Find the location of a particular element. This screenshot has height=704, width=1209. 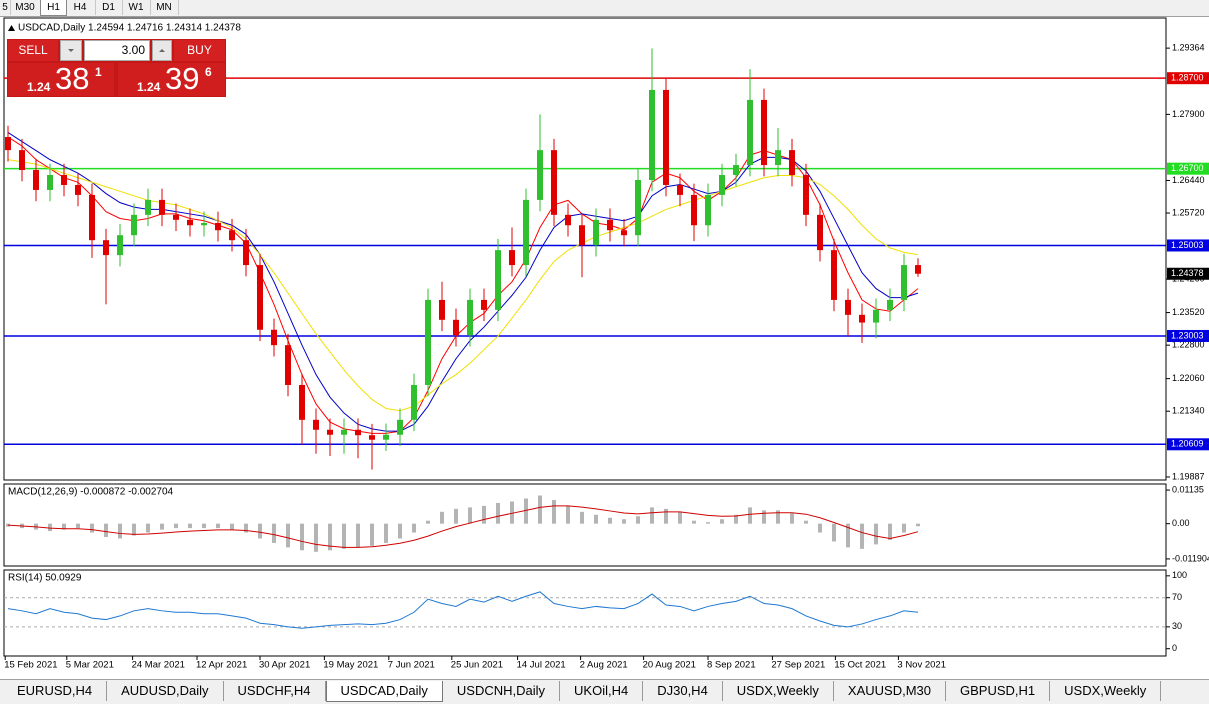

chart-tab: USDCNH,Daily is located at coordinates (502, 691).